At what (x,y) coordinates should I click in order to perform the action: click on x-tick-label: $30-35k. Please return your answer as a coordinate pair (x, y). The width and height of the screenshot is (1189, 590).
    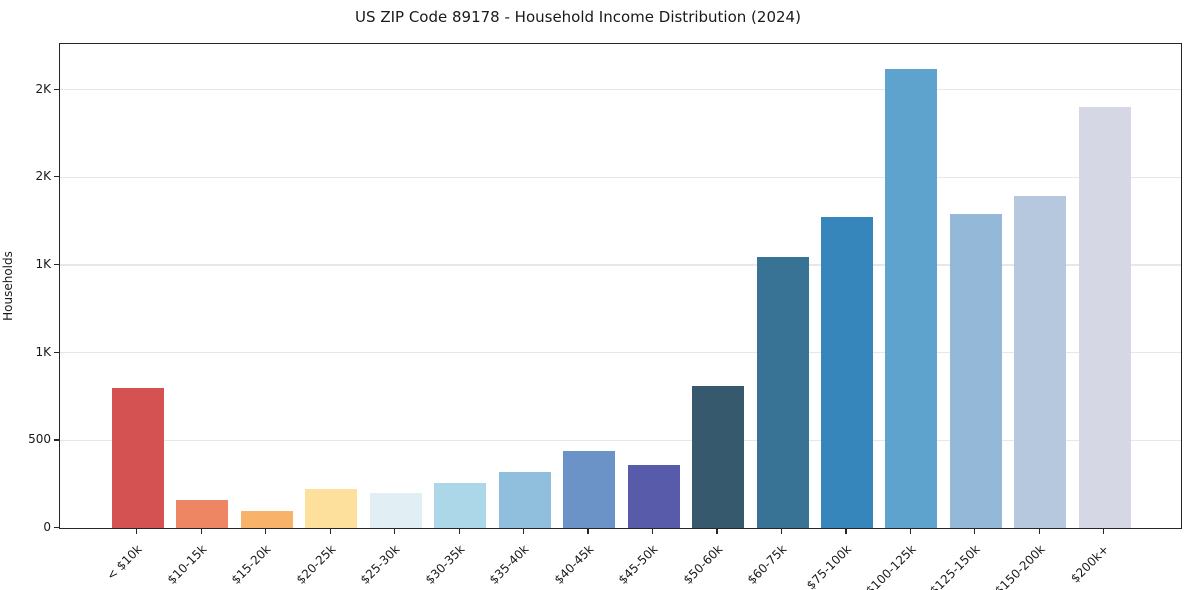
    Looking at the image, I should click on (445, 564).